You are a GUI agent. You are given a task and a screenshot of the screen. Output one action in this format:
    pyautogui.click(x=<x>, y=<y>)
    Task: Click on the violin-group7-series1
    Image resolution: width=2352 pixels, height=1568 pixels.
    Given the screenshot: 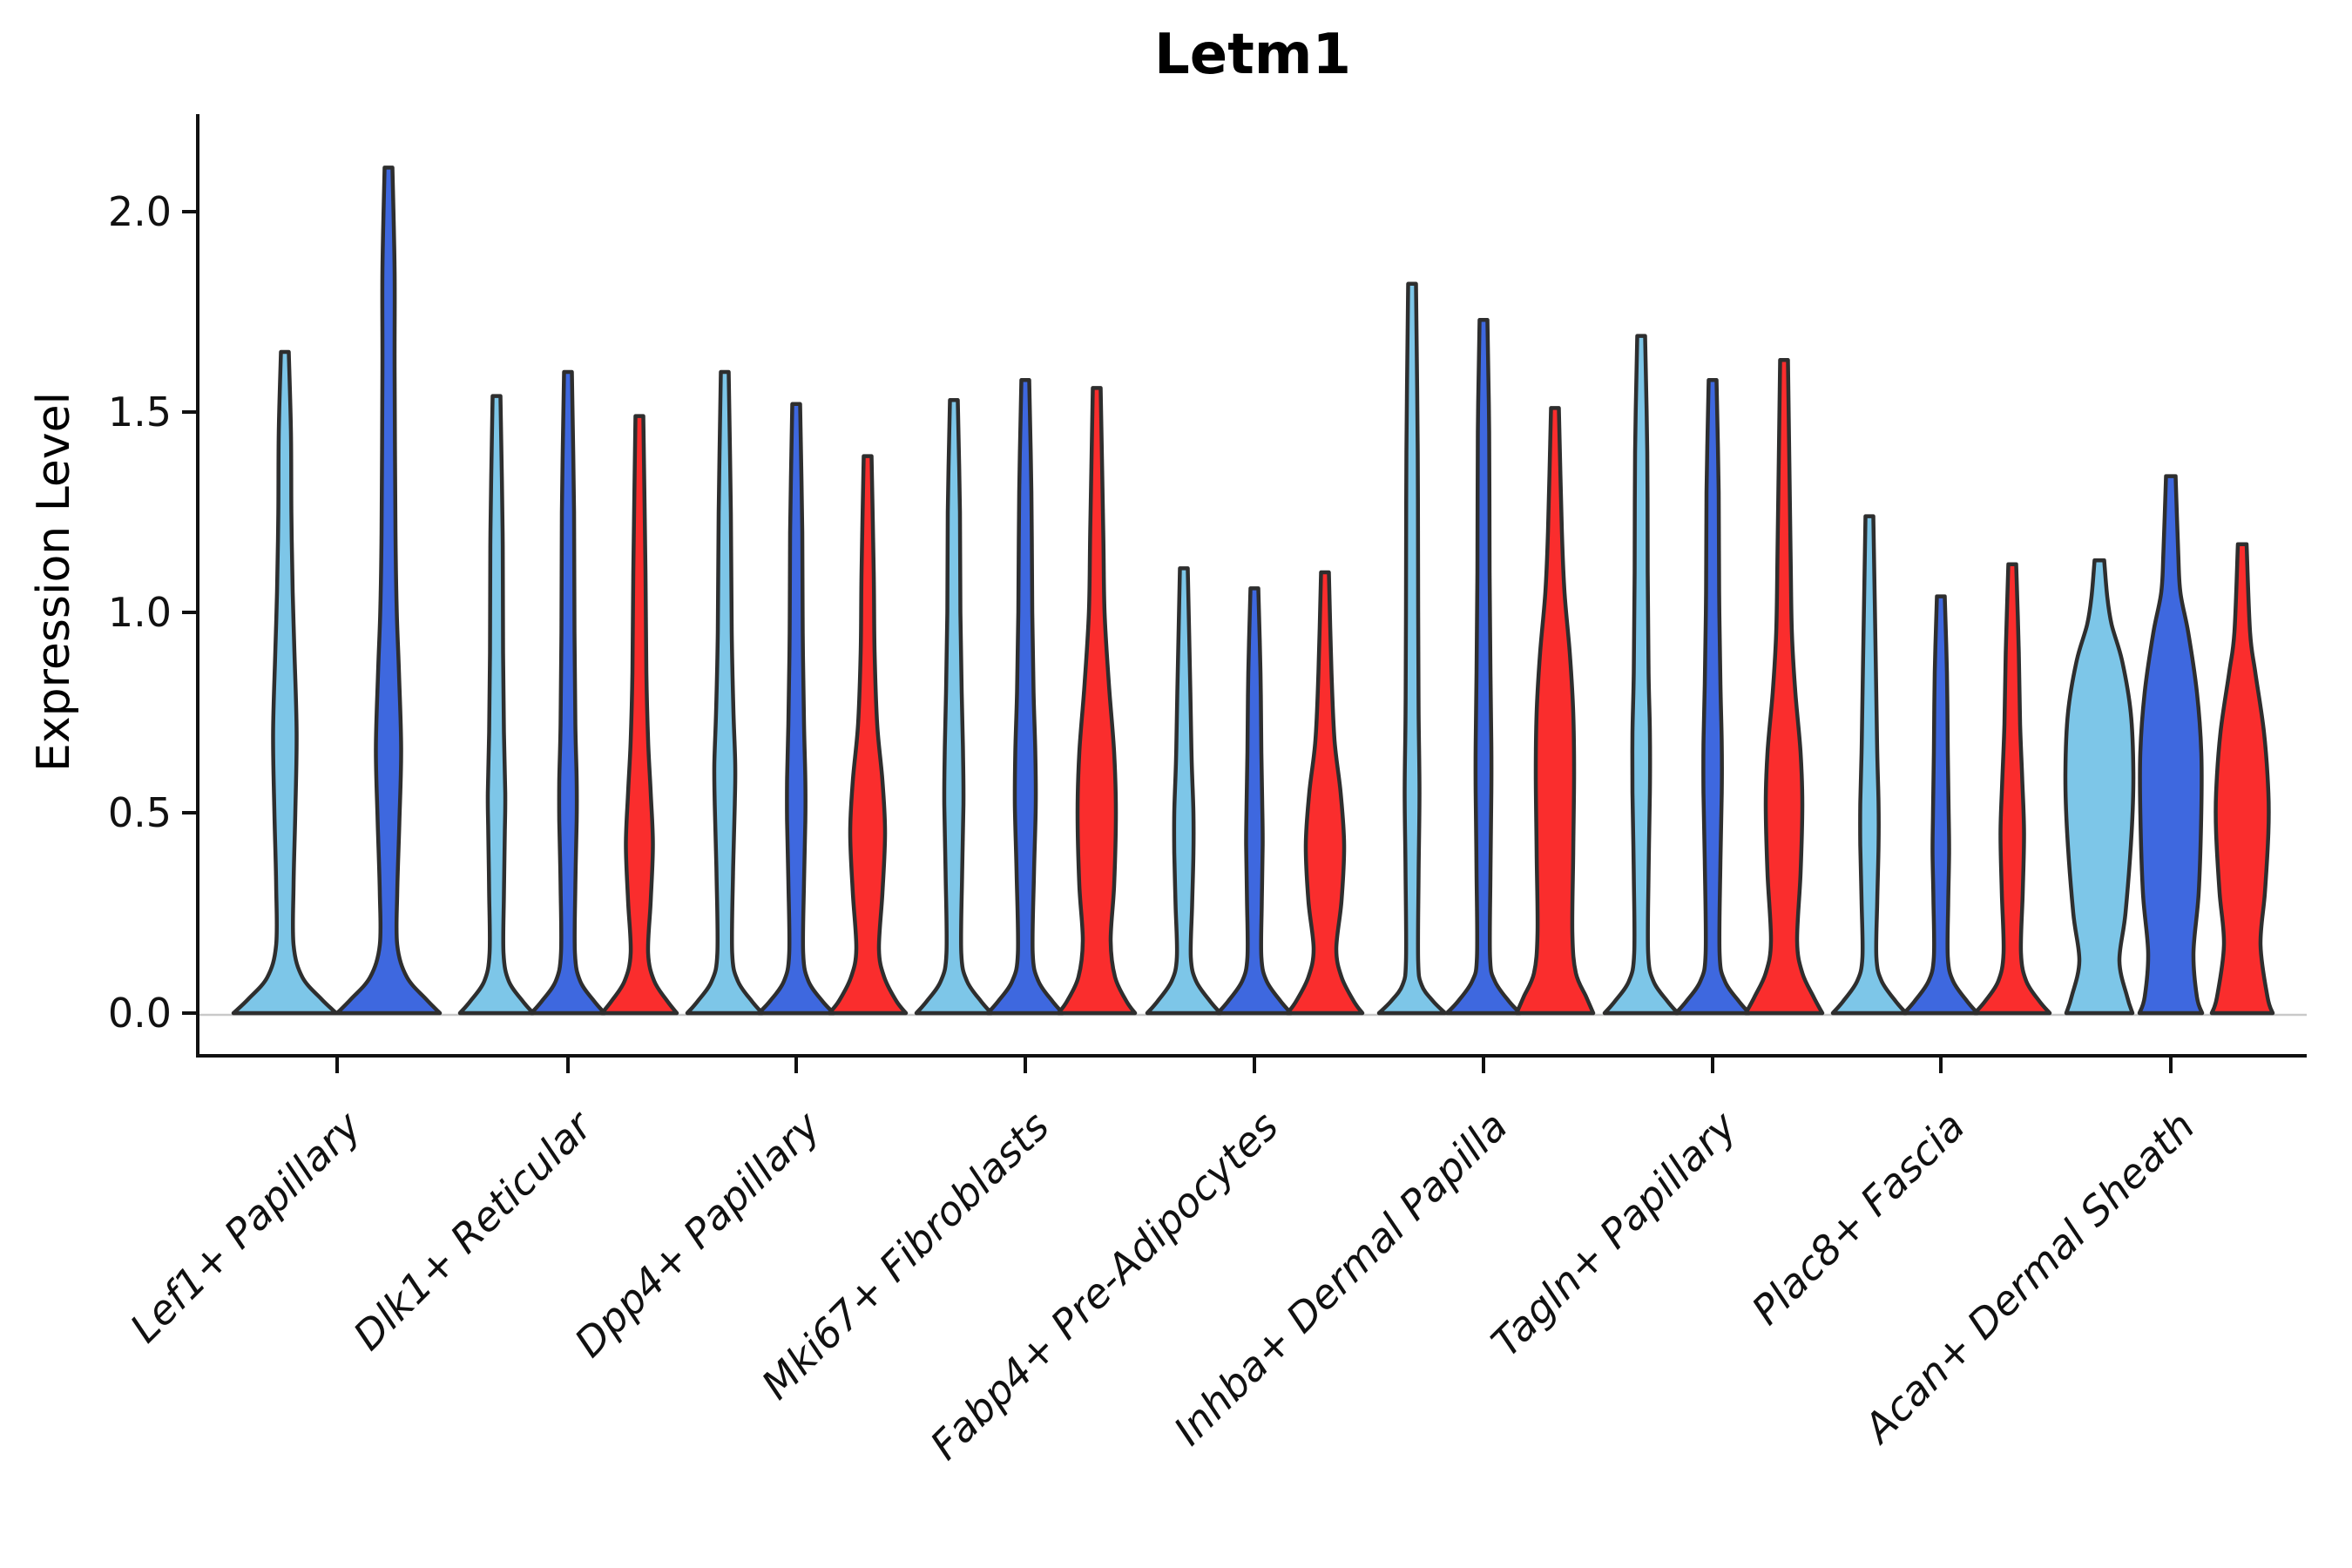 What is the action you would take?
    pyautogui.click(x=1641, y=675)
    